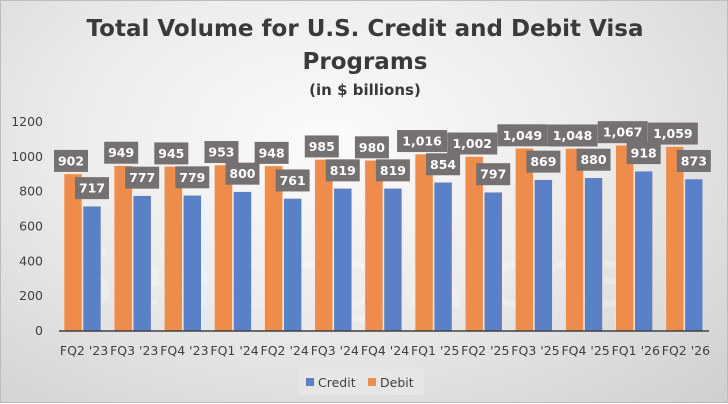 The height and width of the screenshot is (404, 728). Describe the element at coordinates (397, 382) in the screenshot. I see `debit-legend-label: Debit` at that location.